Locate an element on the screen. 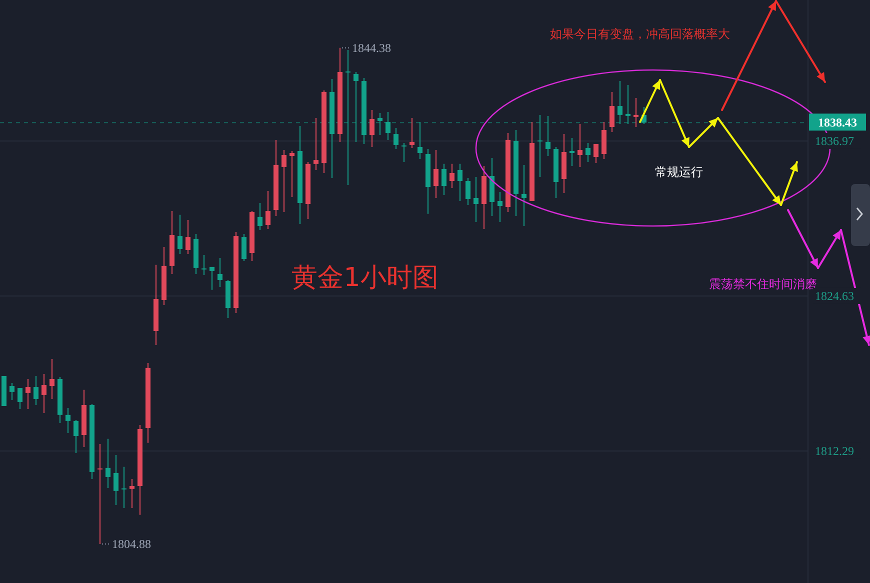 Image resolution: width=870 pixels, height=583 pixels. y-tick-label: 1836.97 is located at coordinates (834, 141).